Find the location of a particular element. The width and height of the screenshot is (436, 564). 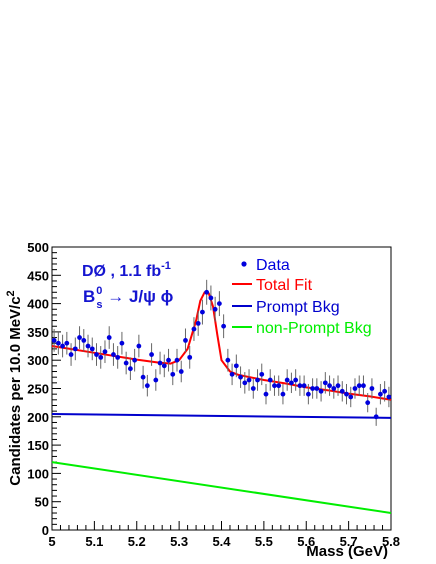

decay-label-sup: 0 is located at coordinates (99, 291).